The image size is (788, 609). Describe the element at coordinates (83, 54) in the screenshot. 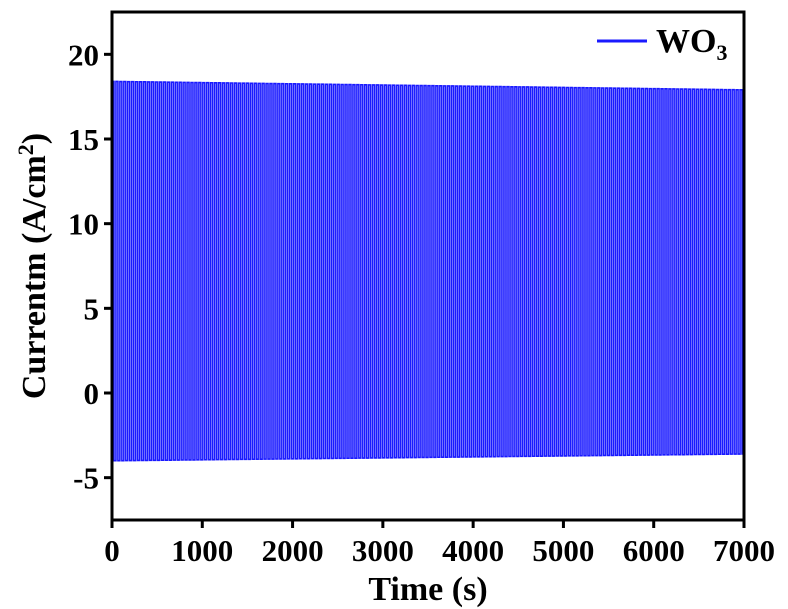

I see `y-tick-label: 20` at that location.